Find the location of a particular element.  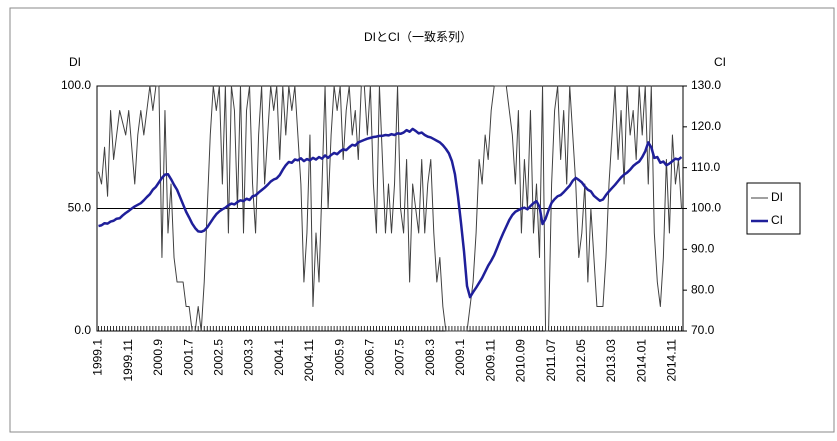

legend-label: DI is located at coordinates (777, 197).